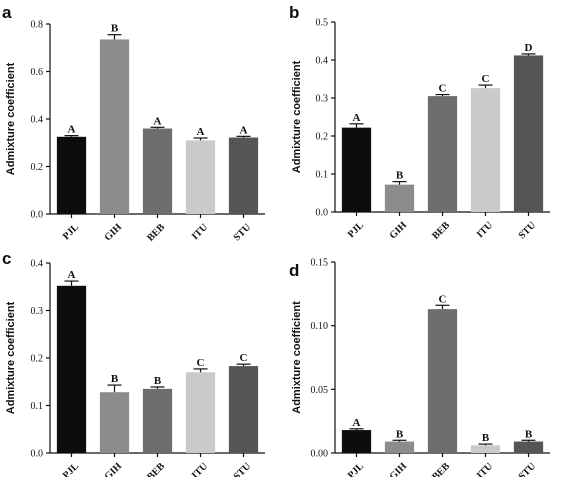  Describe the element at coordinates (37, 72) in the screenshot. I see `y-tick-label: 0.6` at that location.